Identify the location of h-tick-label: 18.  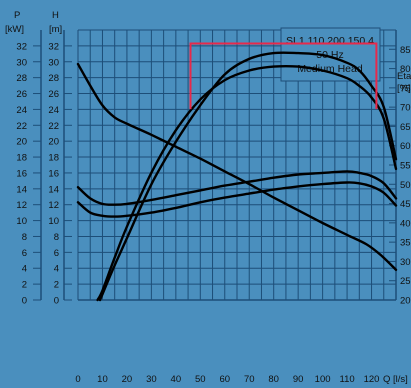
(53, 158).